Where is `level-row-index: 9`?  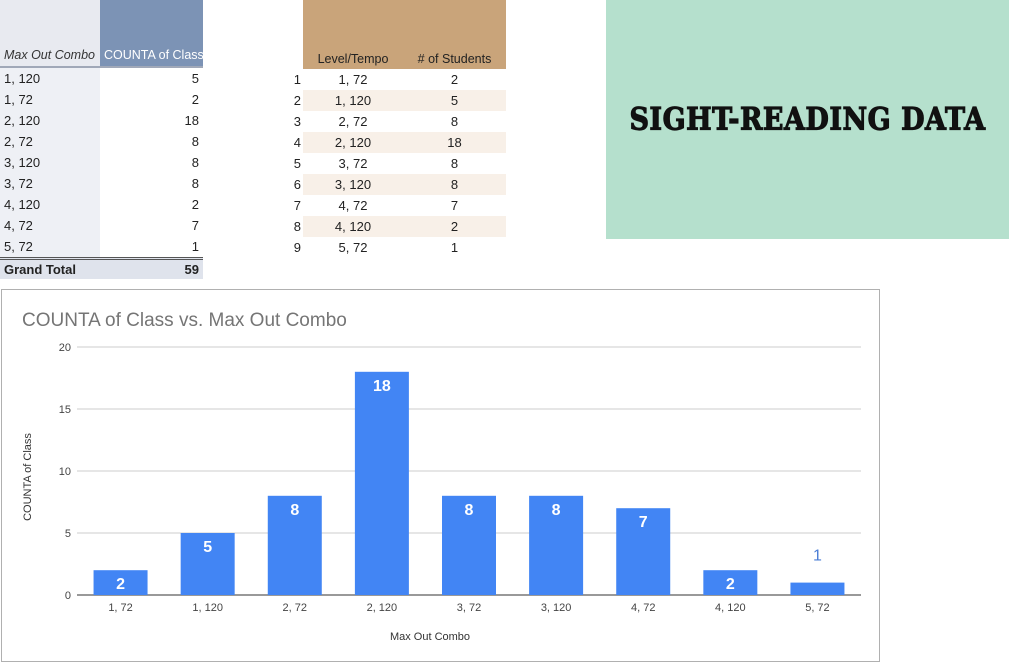 level-row-index: 9 is located at coordinates (297, 247).